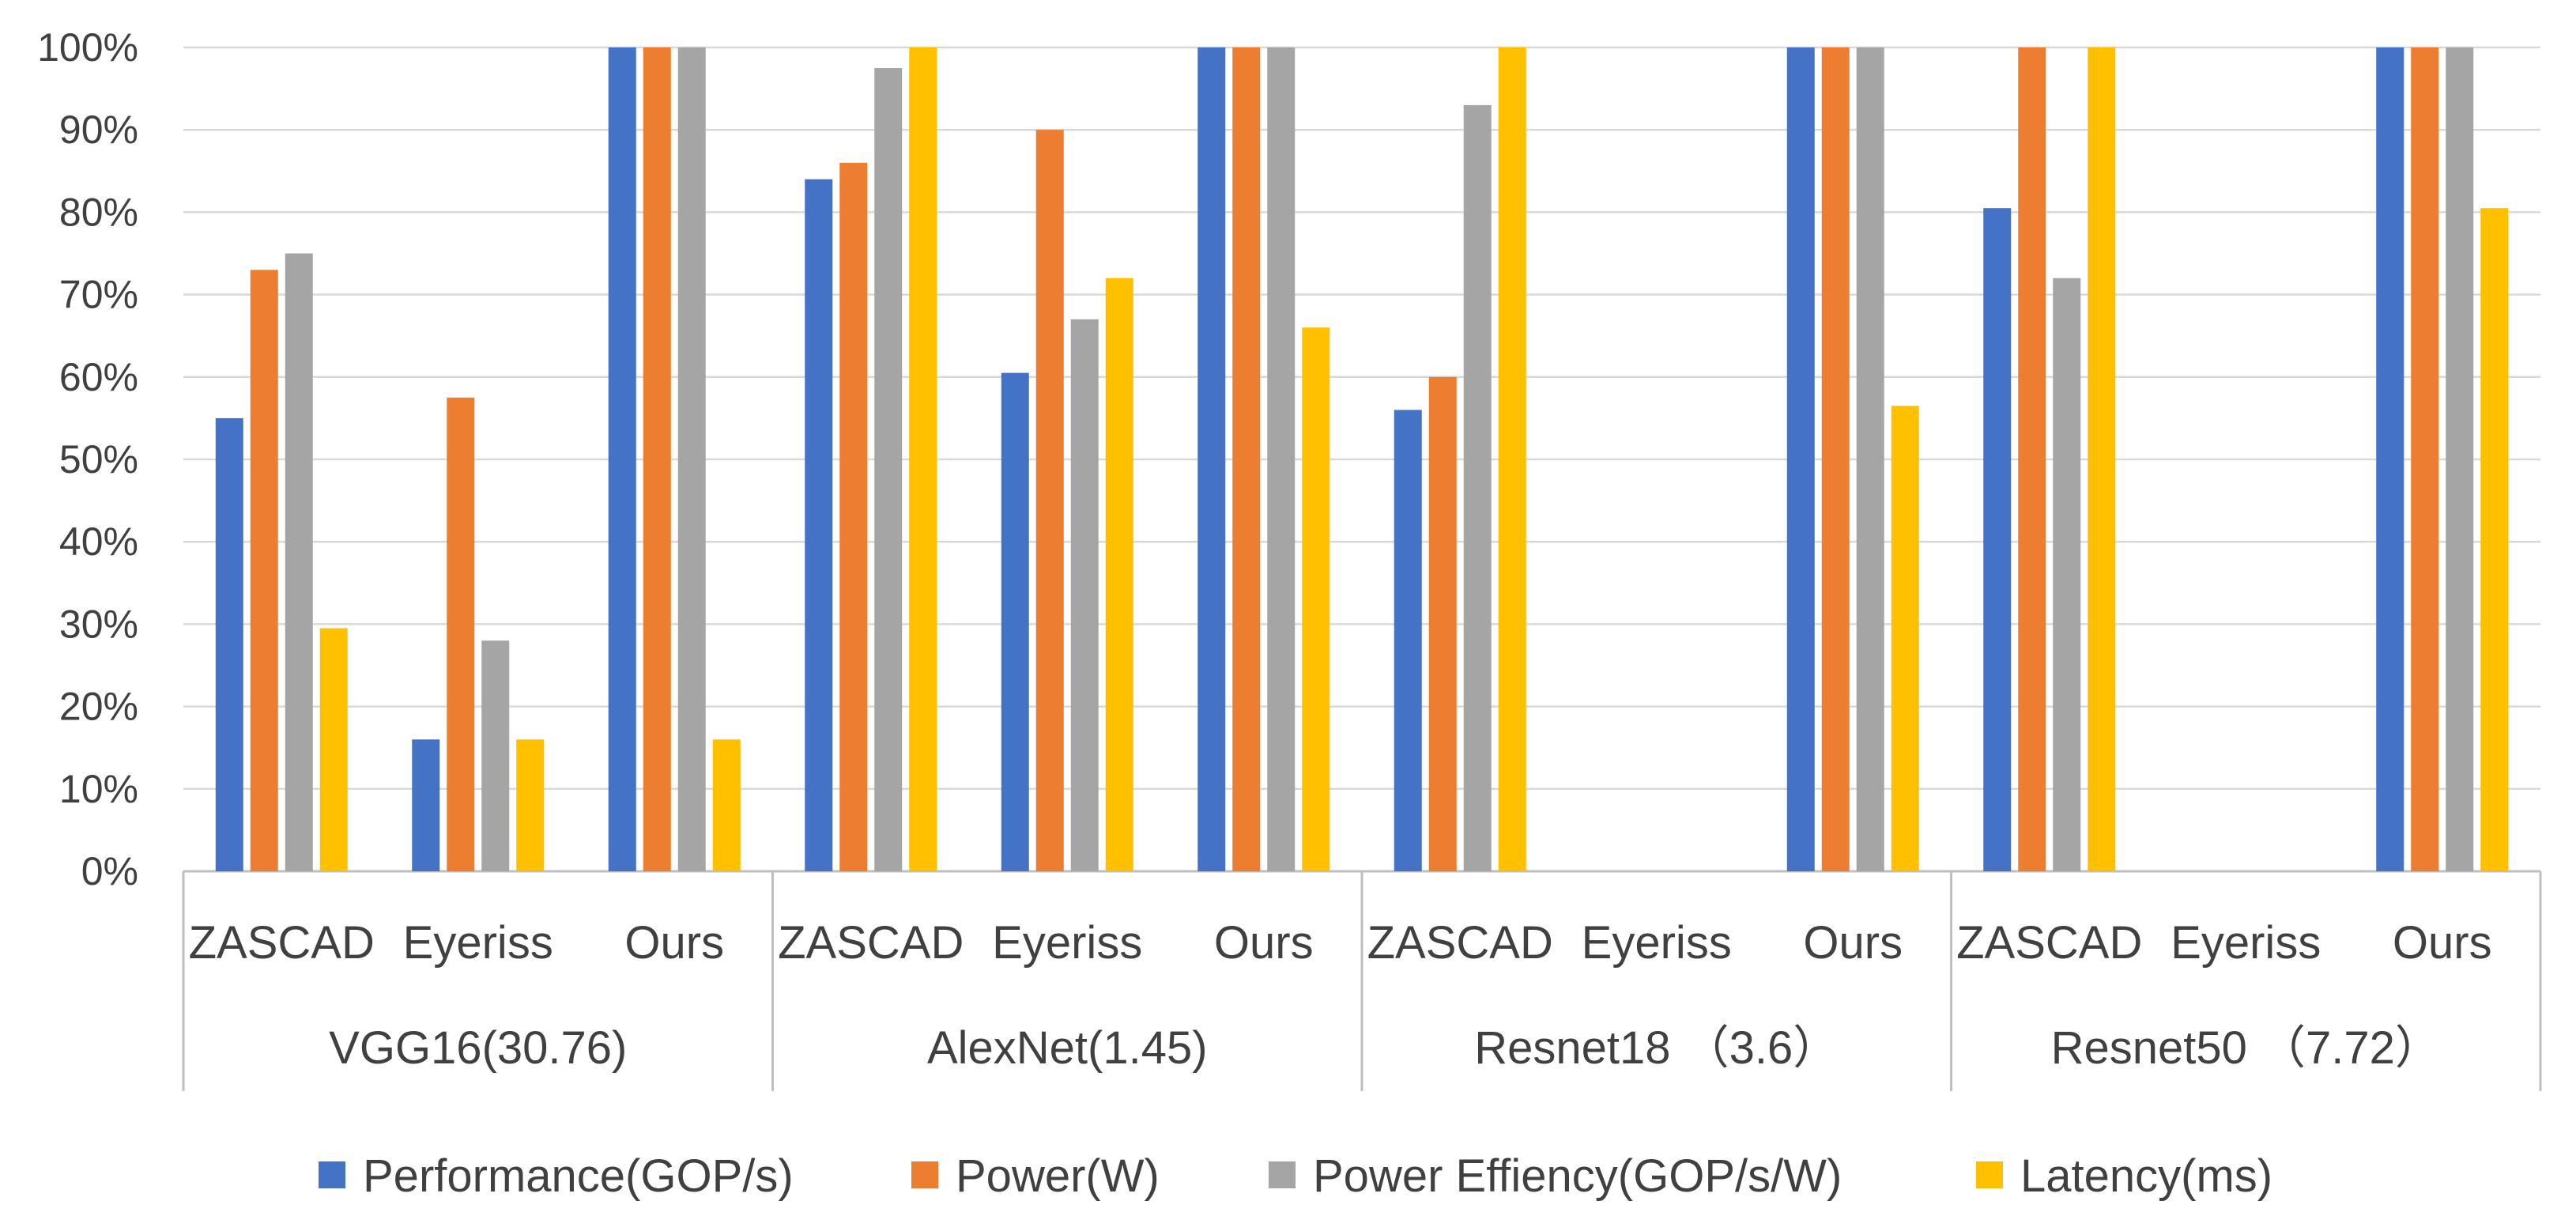 This screenshot has width=2576, height=1216. What do you see at coordinates (98, 130) in the screenshot?
I see `y-tick-label: 90%` at bounding box center [98, 130].